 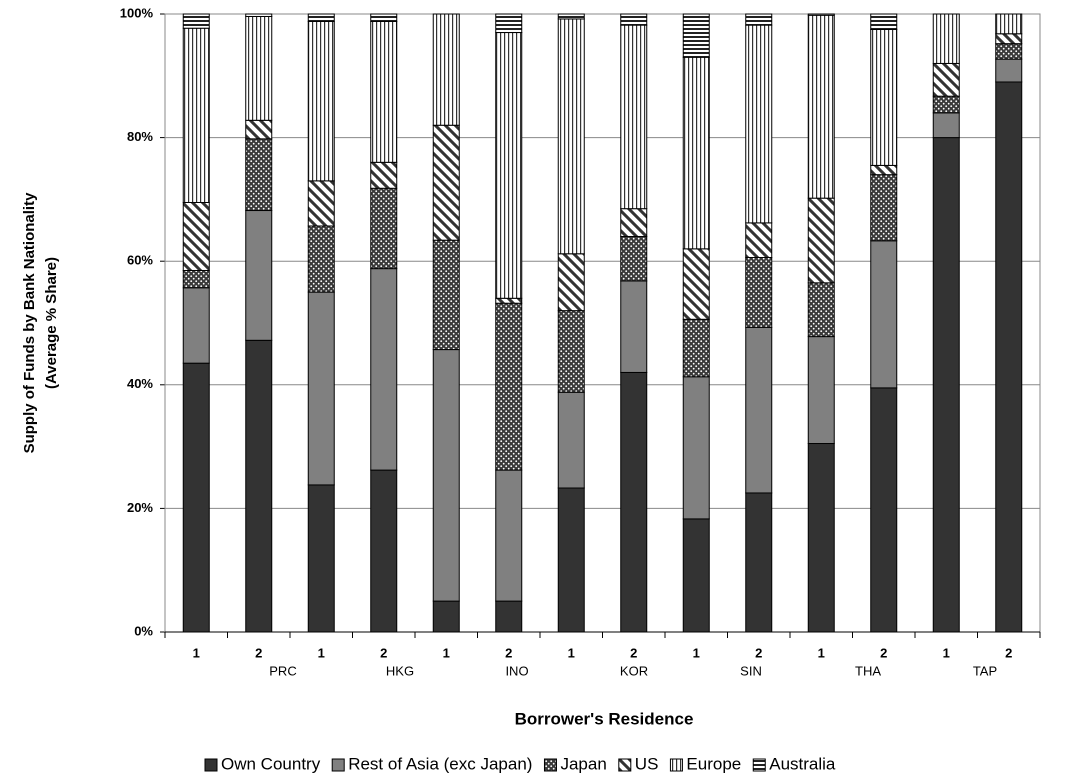 I want to click on y-tick-label: 20%, so click(x=140, y=507).